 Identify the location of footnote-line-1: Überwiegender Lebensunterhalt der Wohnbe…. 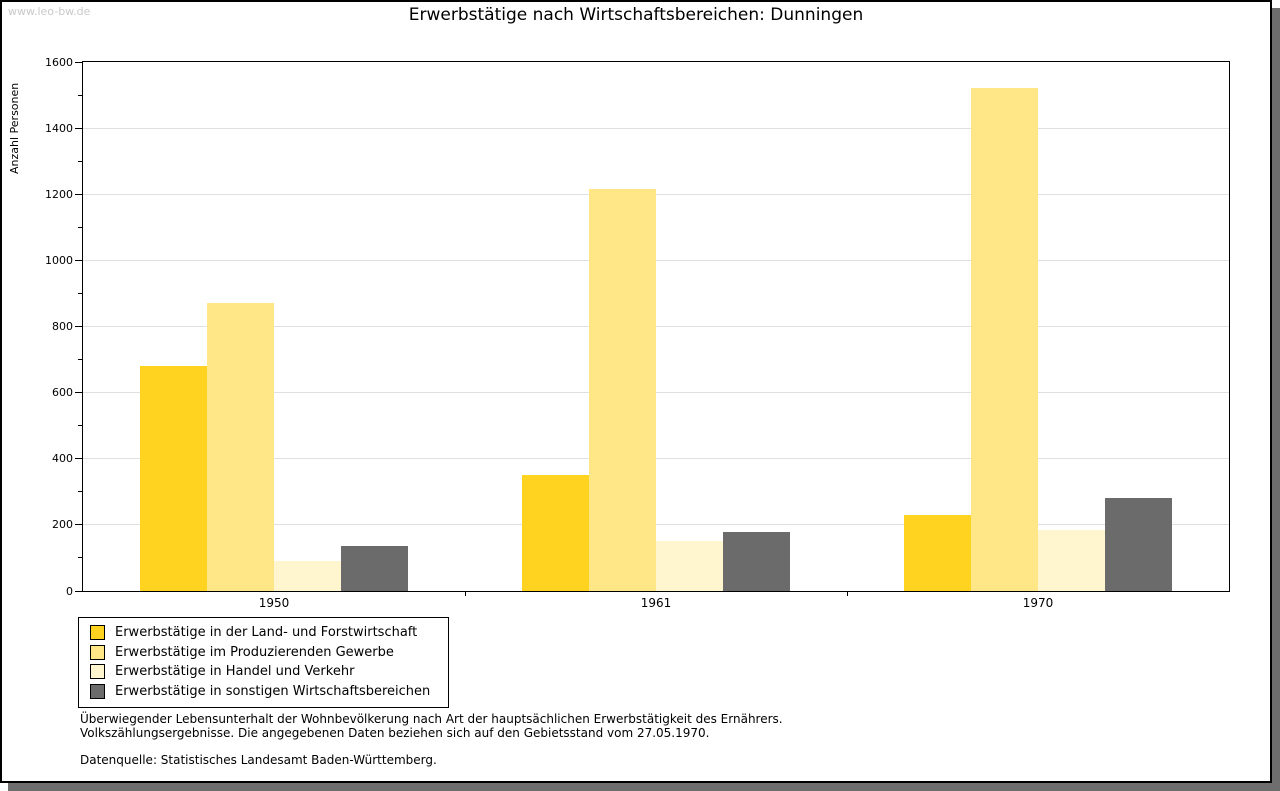
(431, 719).